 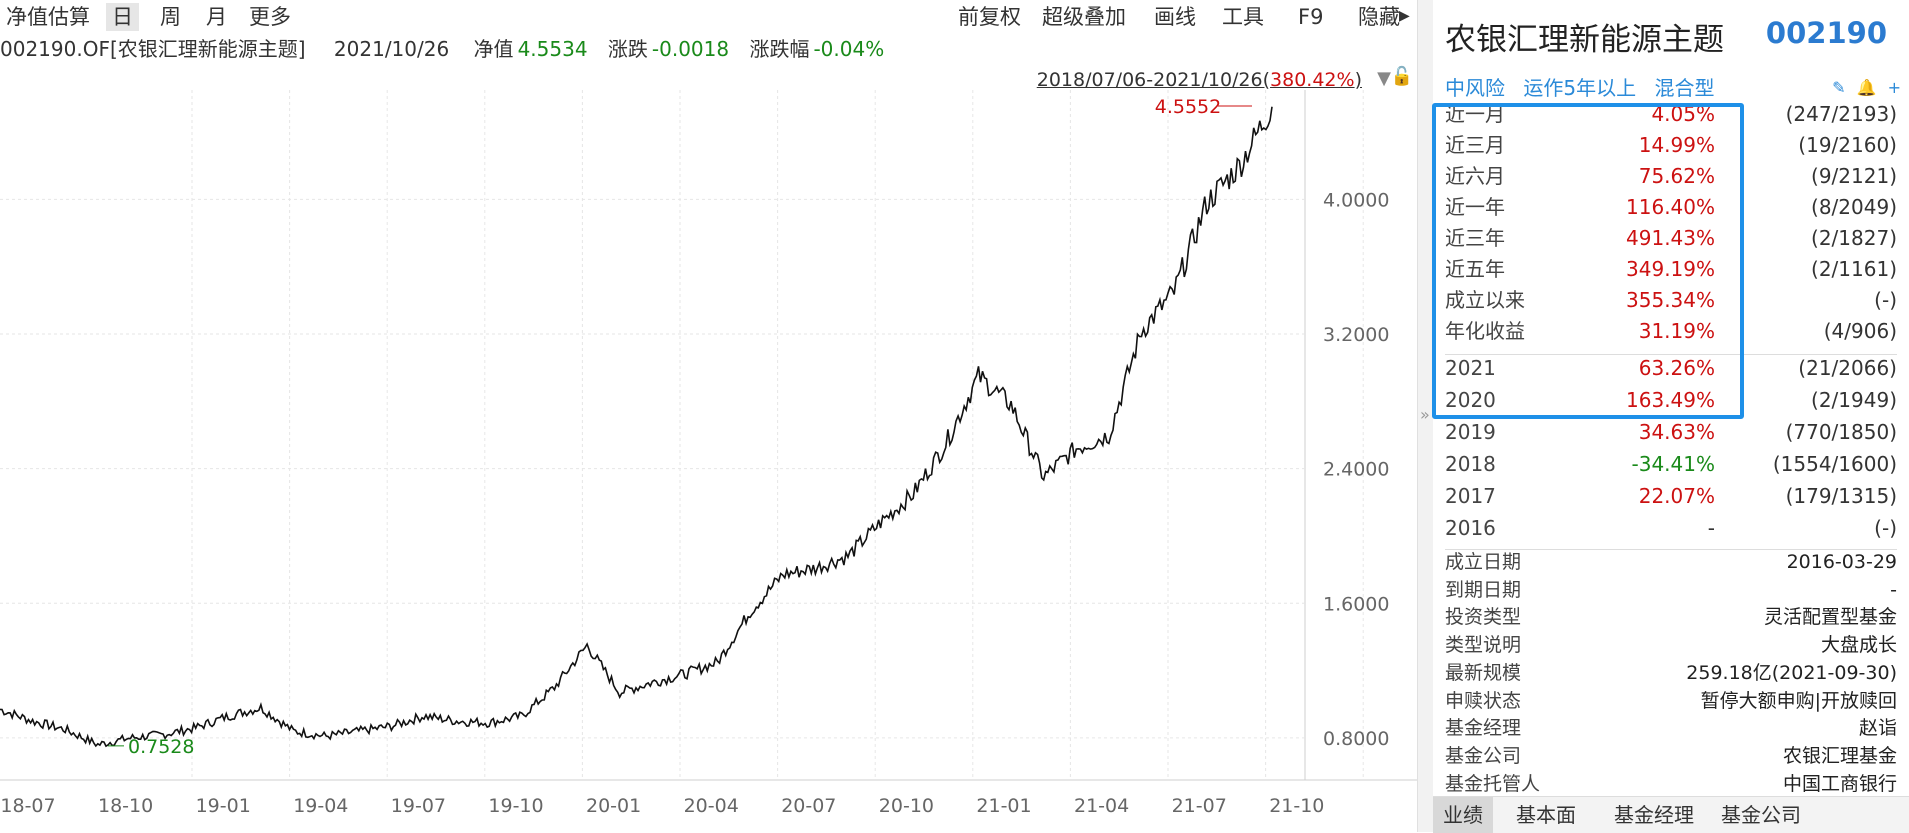 I want to click on tab-fundamentals: 基本面, so click(x=1546, y=815).